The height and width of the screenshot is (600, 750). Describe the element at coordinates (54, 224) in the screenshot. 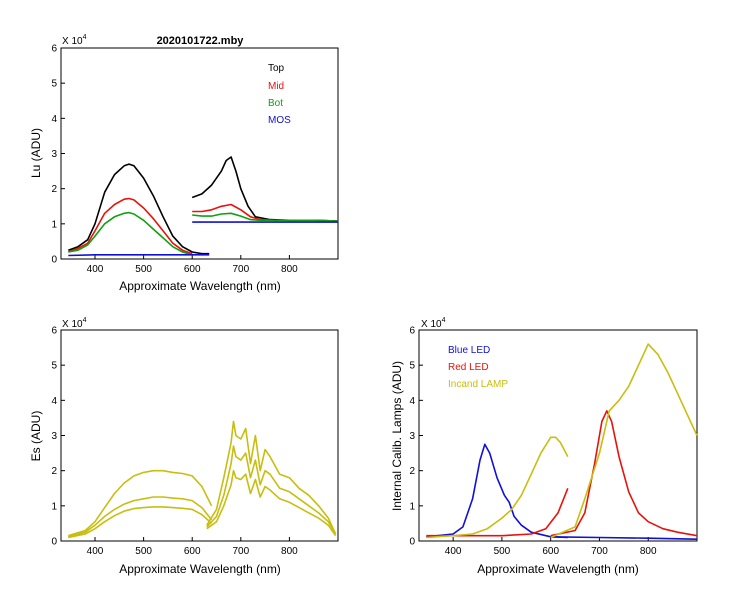

I see `lu-y-tick-label: 1` at that location.